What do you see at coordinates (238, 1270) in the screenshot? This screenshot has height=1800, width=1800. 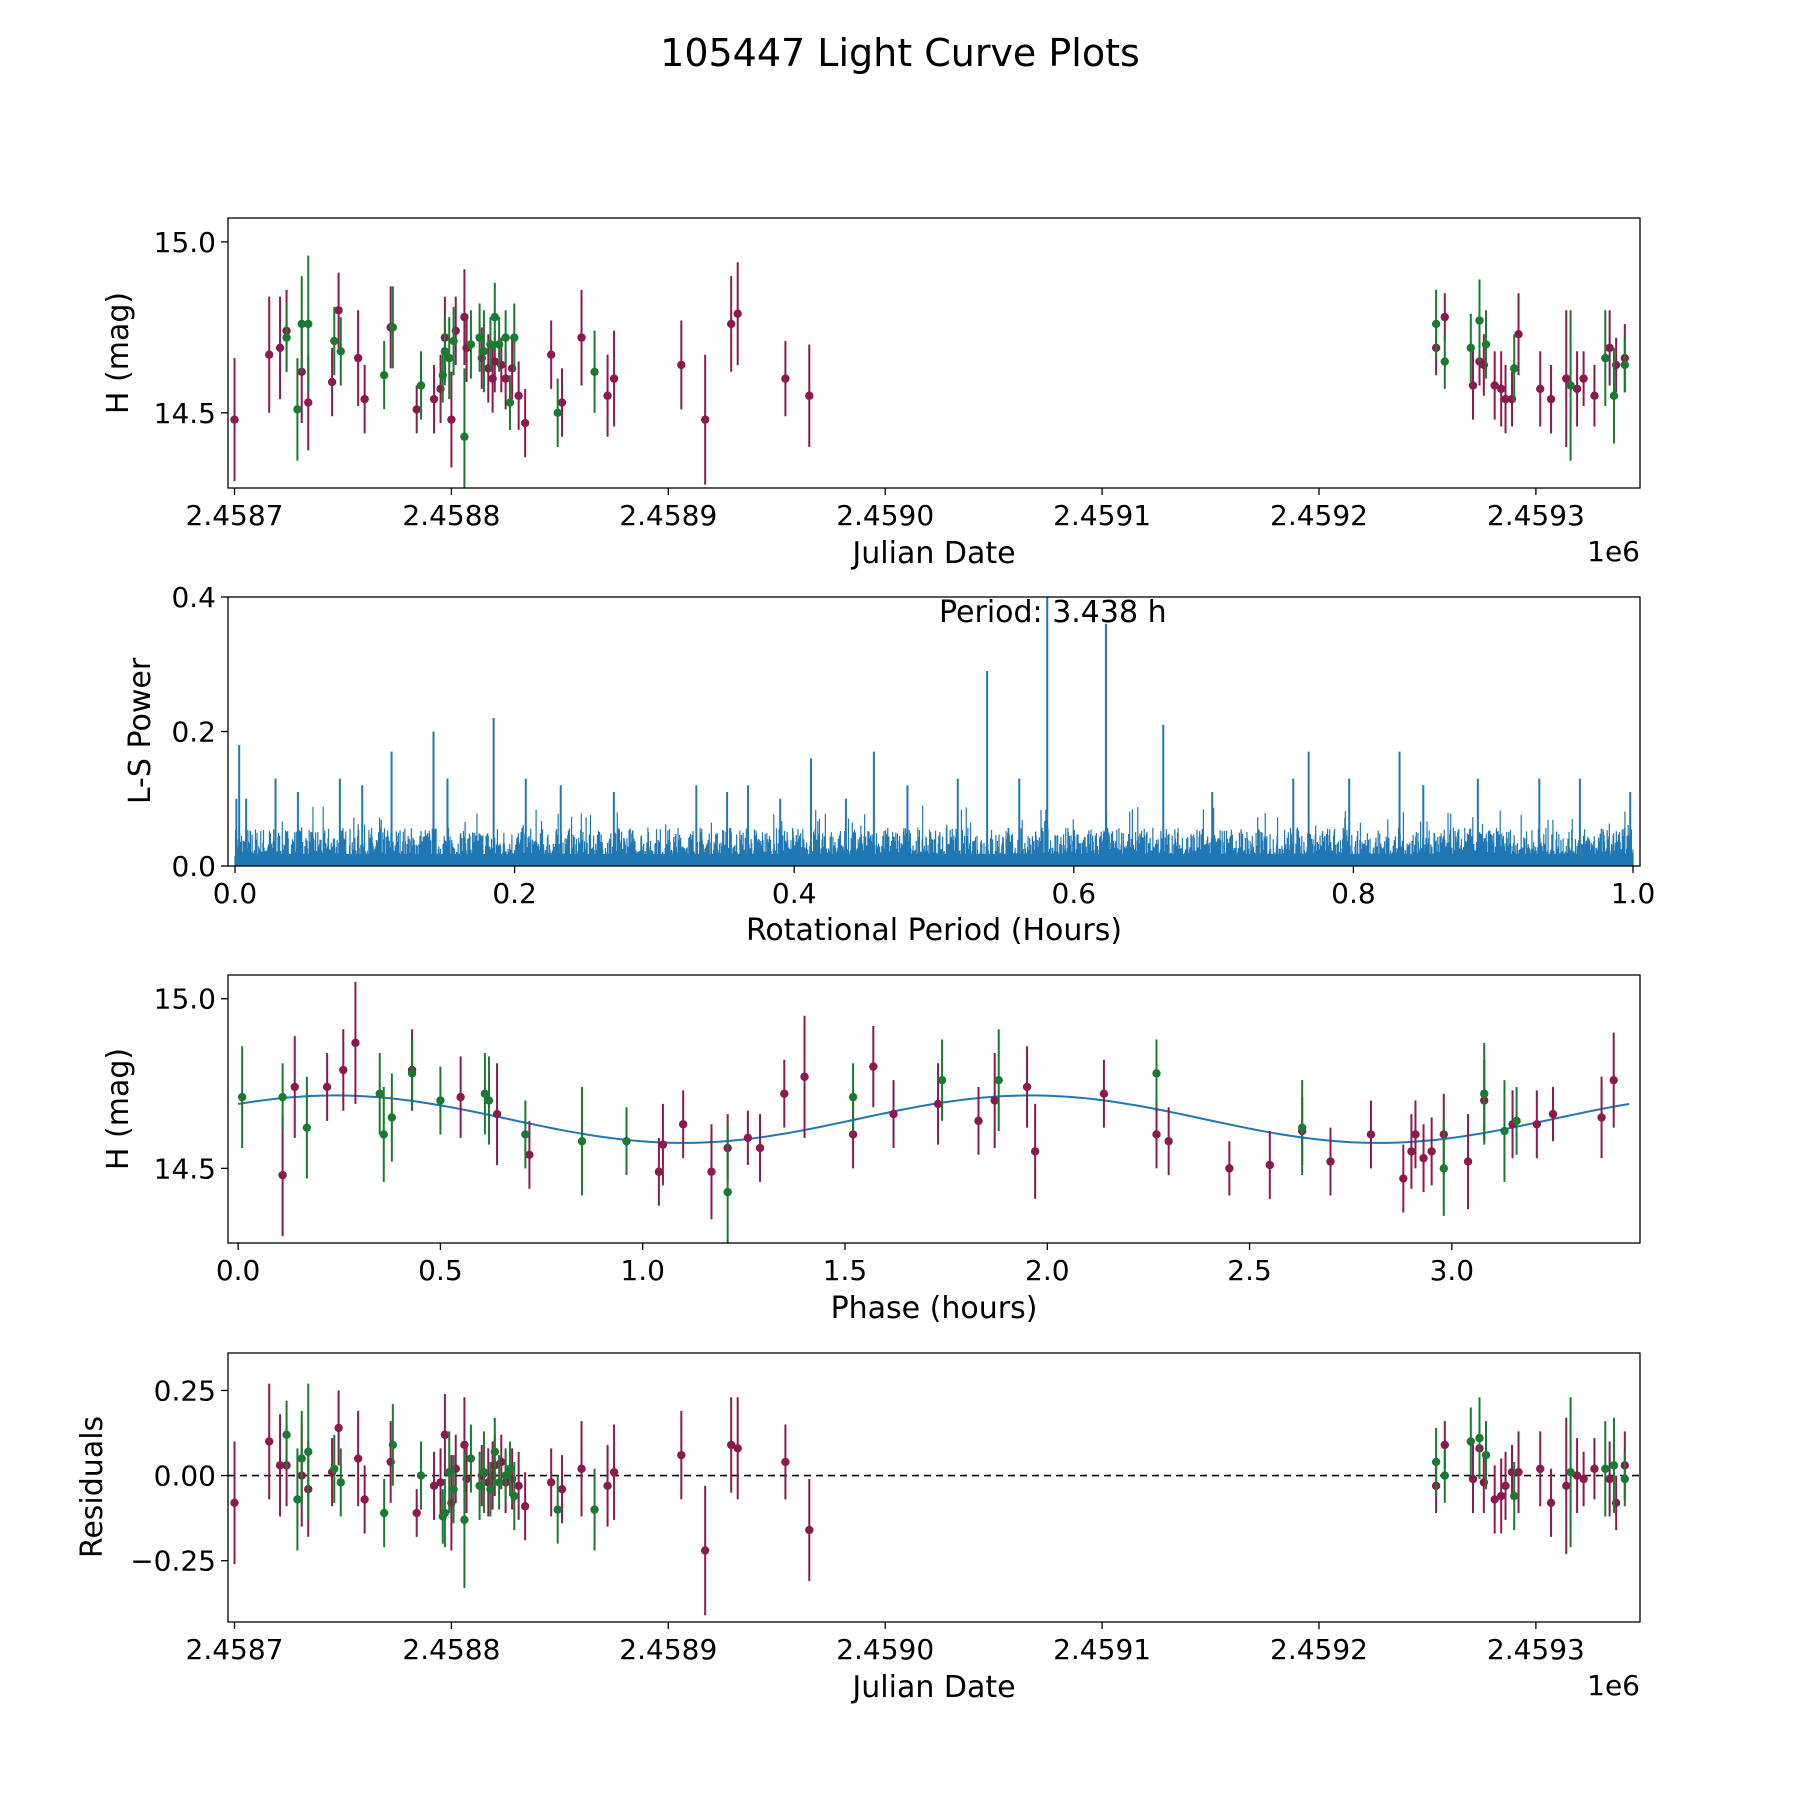 I see `x-tick-label: 0.0` at bounding box center [238, 1270].